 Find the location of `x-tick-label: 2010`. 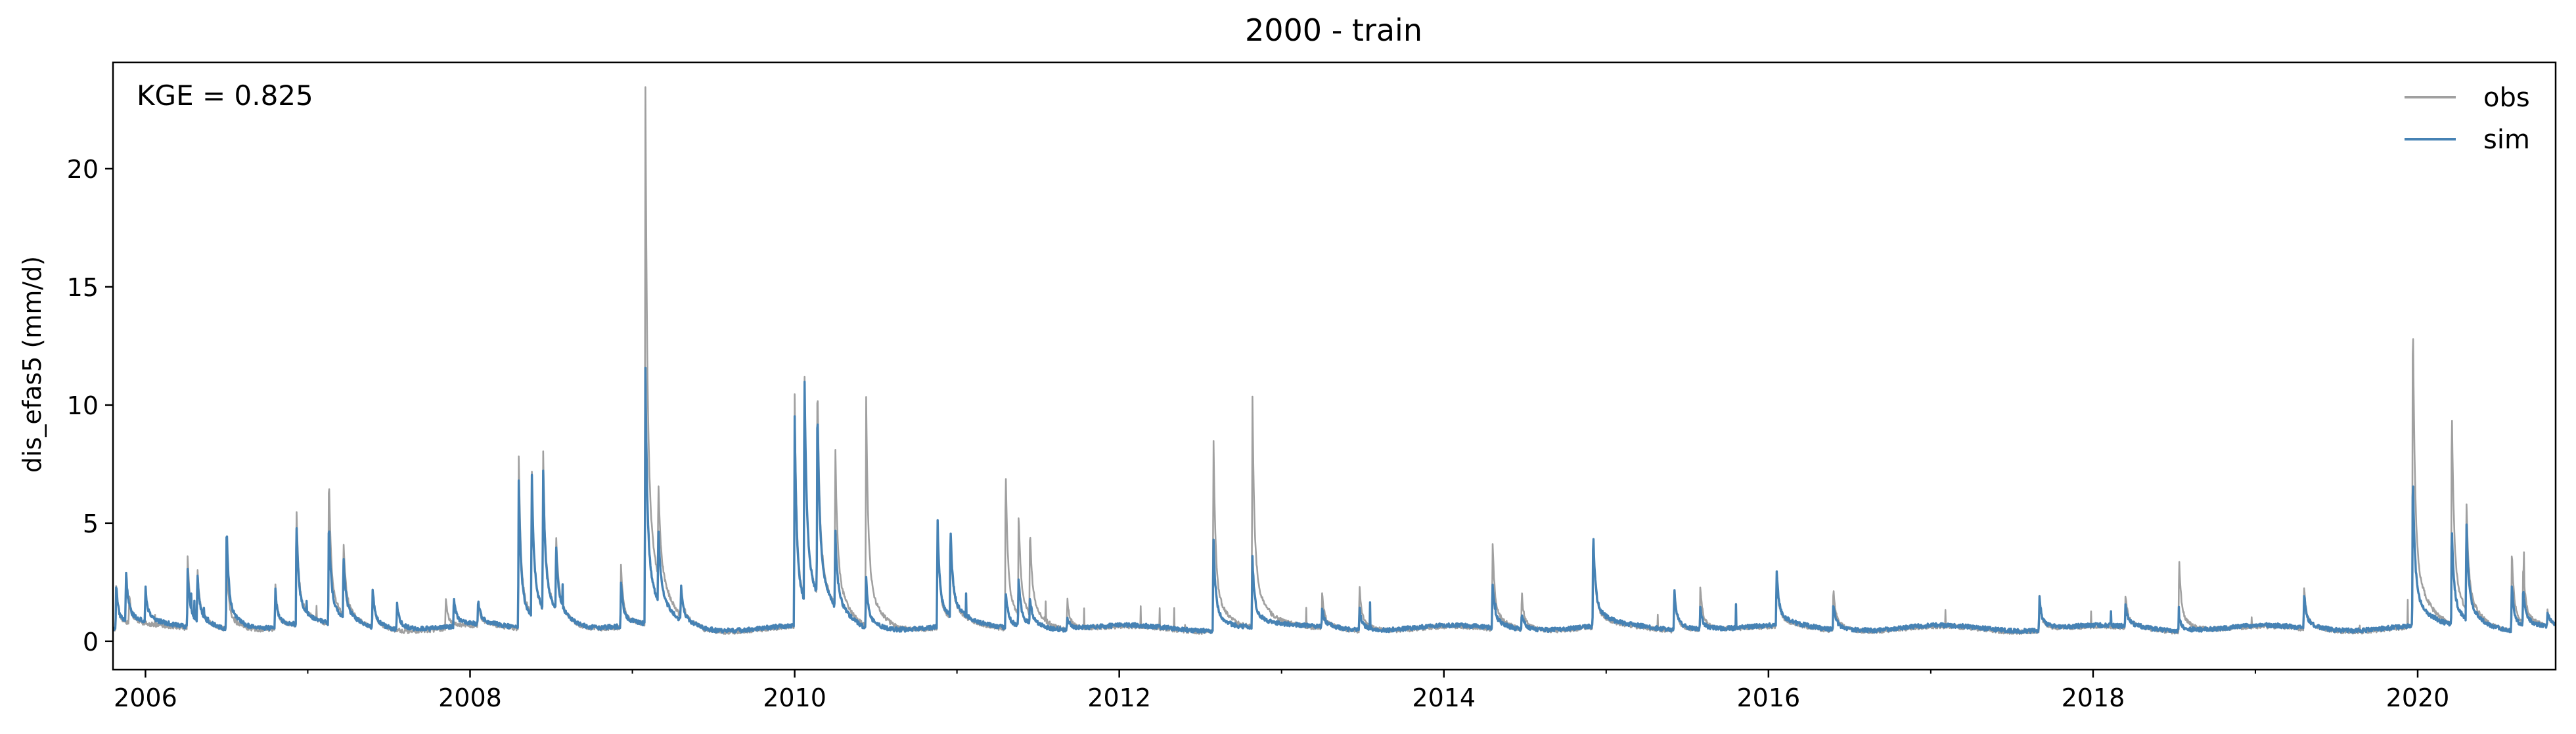

x-tick-label: 2010 is located at coordinates (794, 697).